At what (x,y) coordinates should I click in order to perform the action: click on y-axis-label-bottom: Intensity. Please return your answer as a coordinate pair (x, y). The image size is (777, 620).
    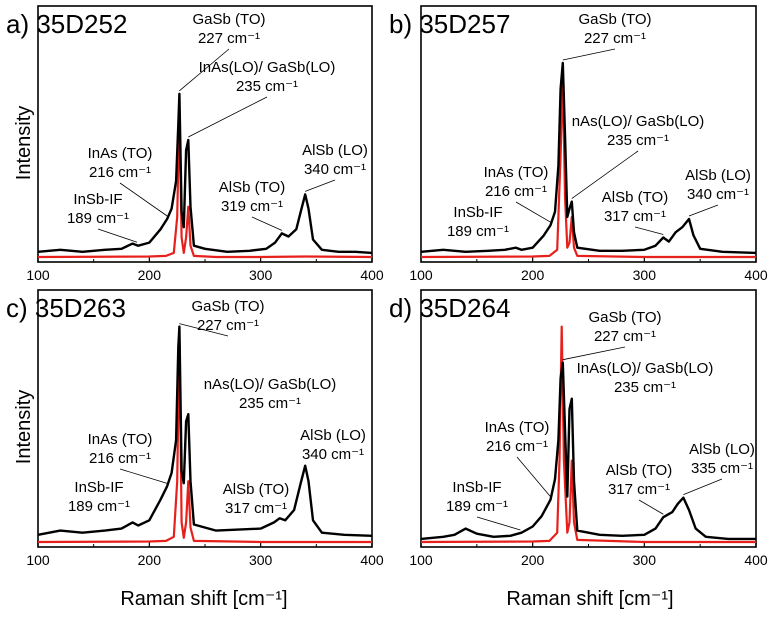
    Looking at the image, I should click on (24, 427).